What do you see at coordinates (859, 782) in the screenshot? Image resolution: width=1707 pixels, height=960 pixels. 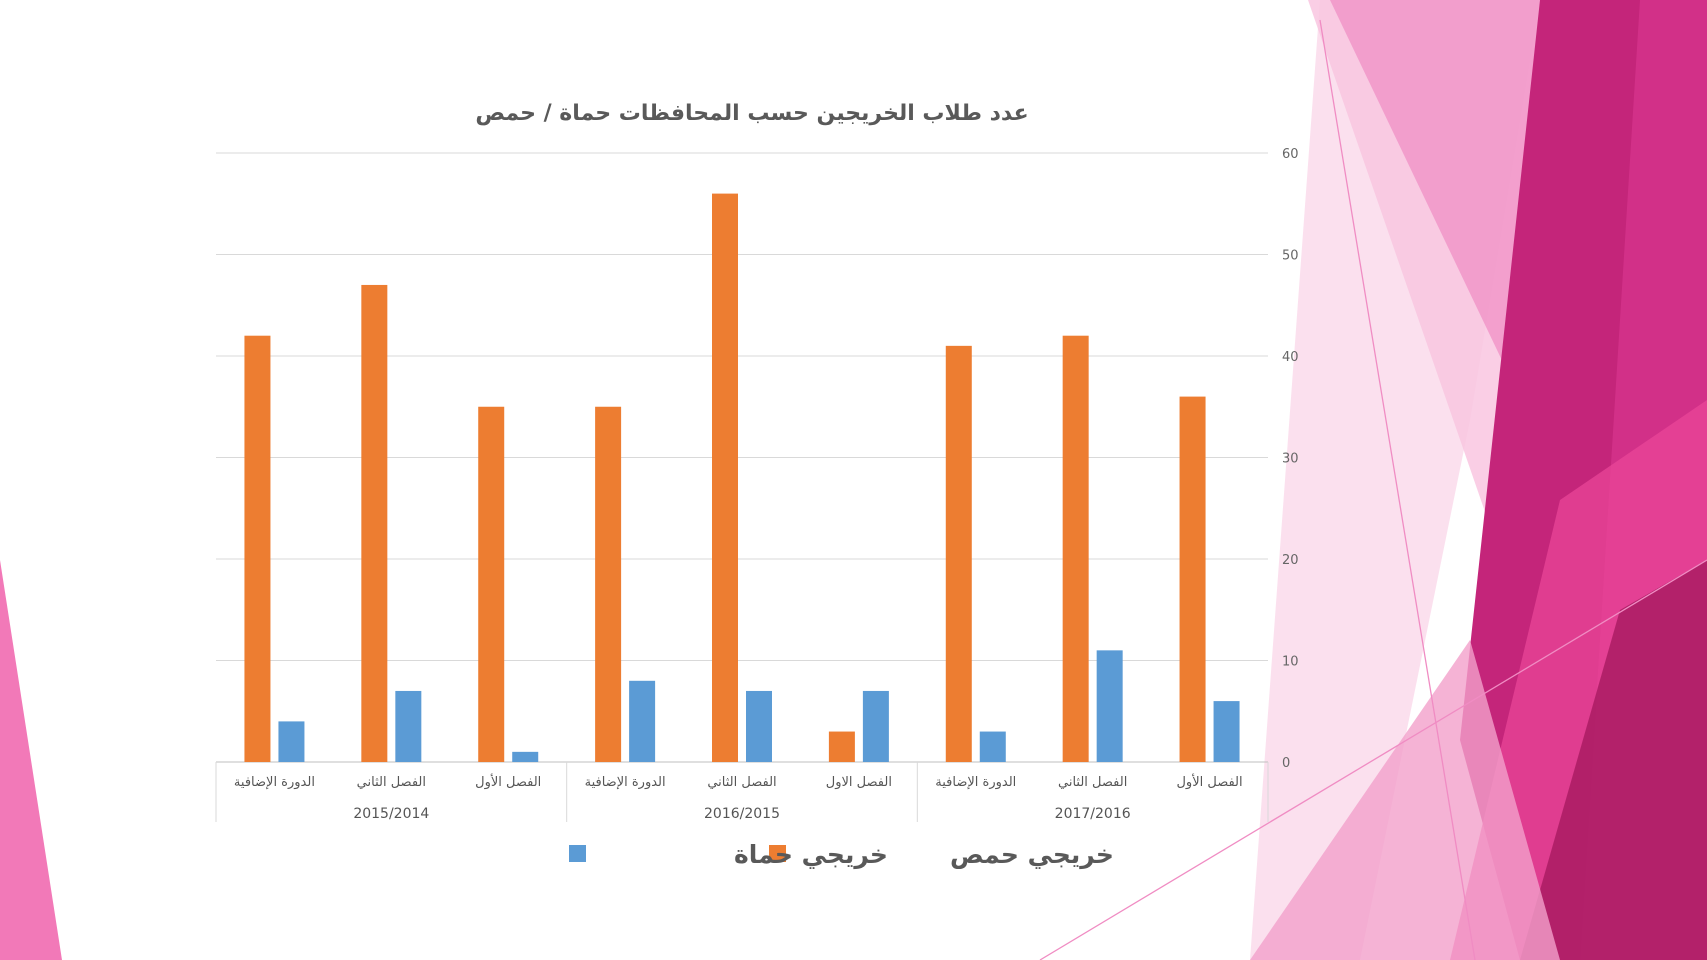 I see `x-category-label: الفصل الاول` at bounding box center [859, 782].